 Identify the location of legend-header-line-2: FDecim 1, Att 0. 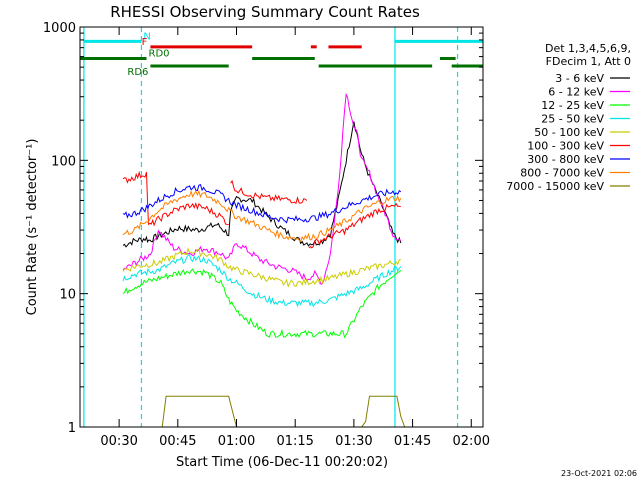
(588, 61).